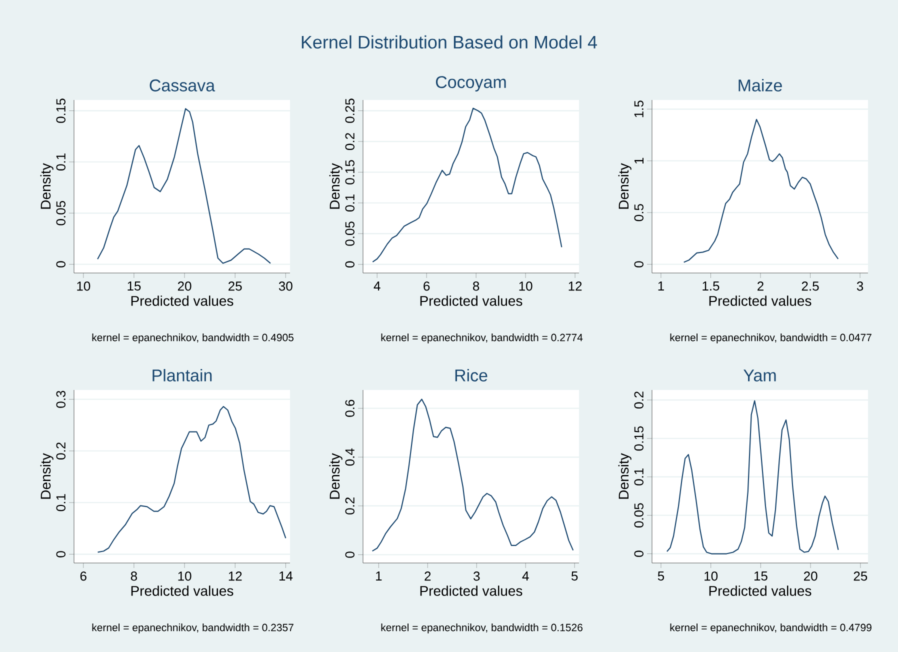 The image size is (898, 652). Describe the element at coordinates (285, 286) in the screenshot. I see `x-tick-label: 30` at that location.